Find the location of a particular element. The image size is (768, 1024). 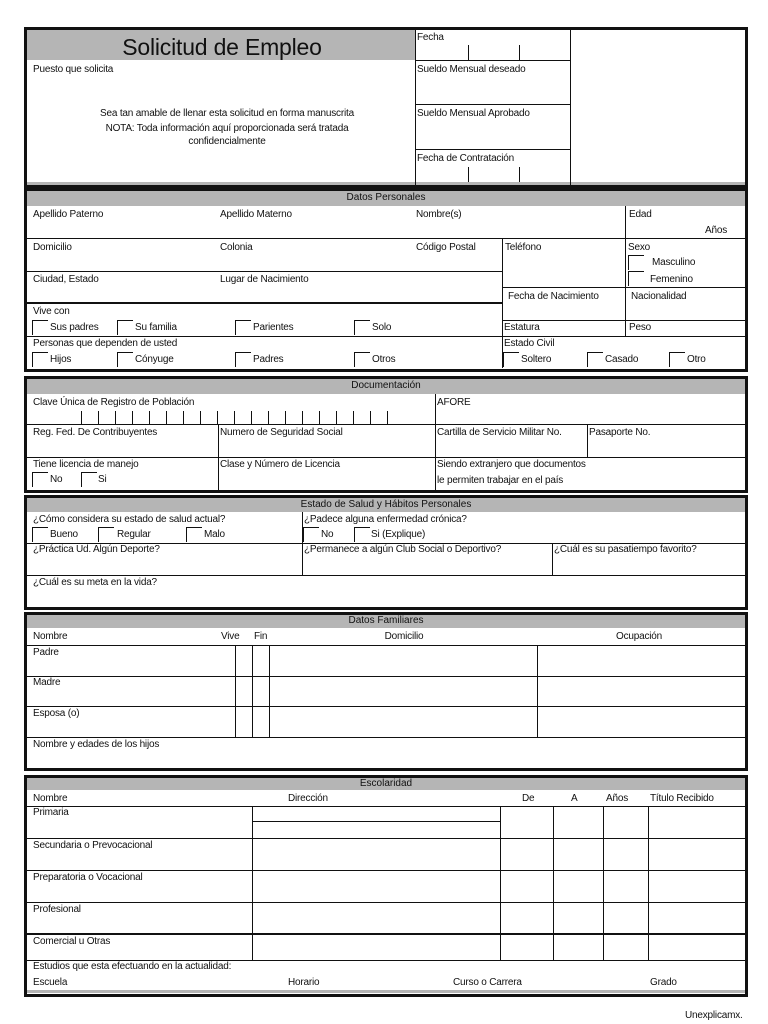

licencia-si-checkbox is located at coordinates (89, 479).